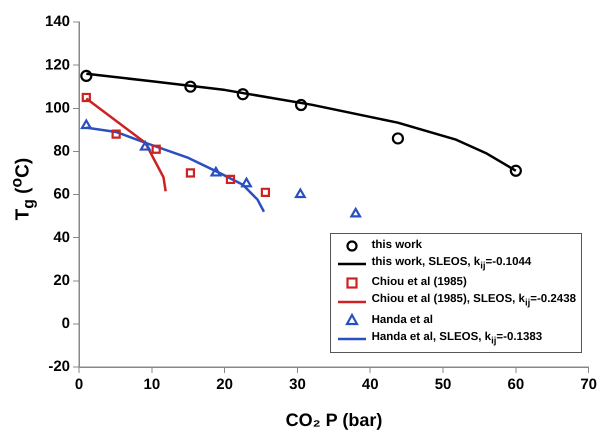 The image size is (608, 439). What do you see at coordinates (419, 282) in the screenshot?
I see `legend-label: Chiou et al (1985)` at bounding box center [419, 282].